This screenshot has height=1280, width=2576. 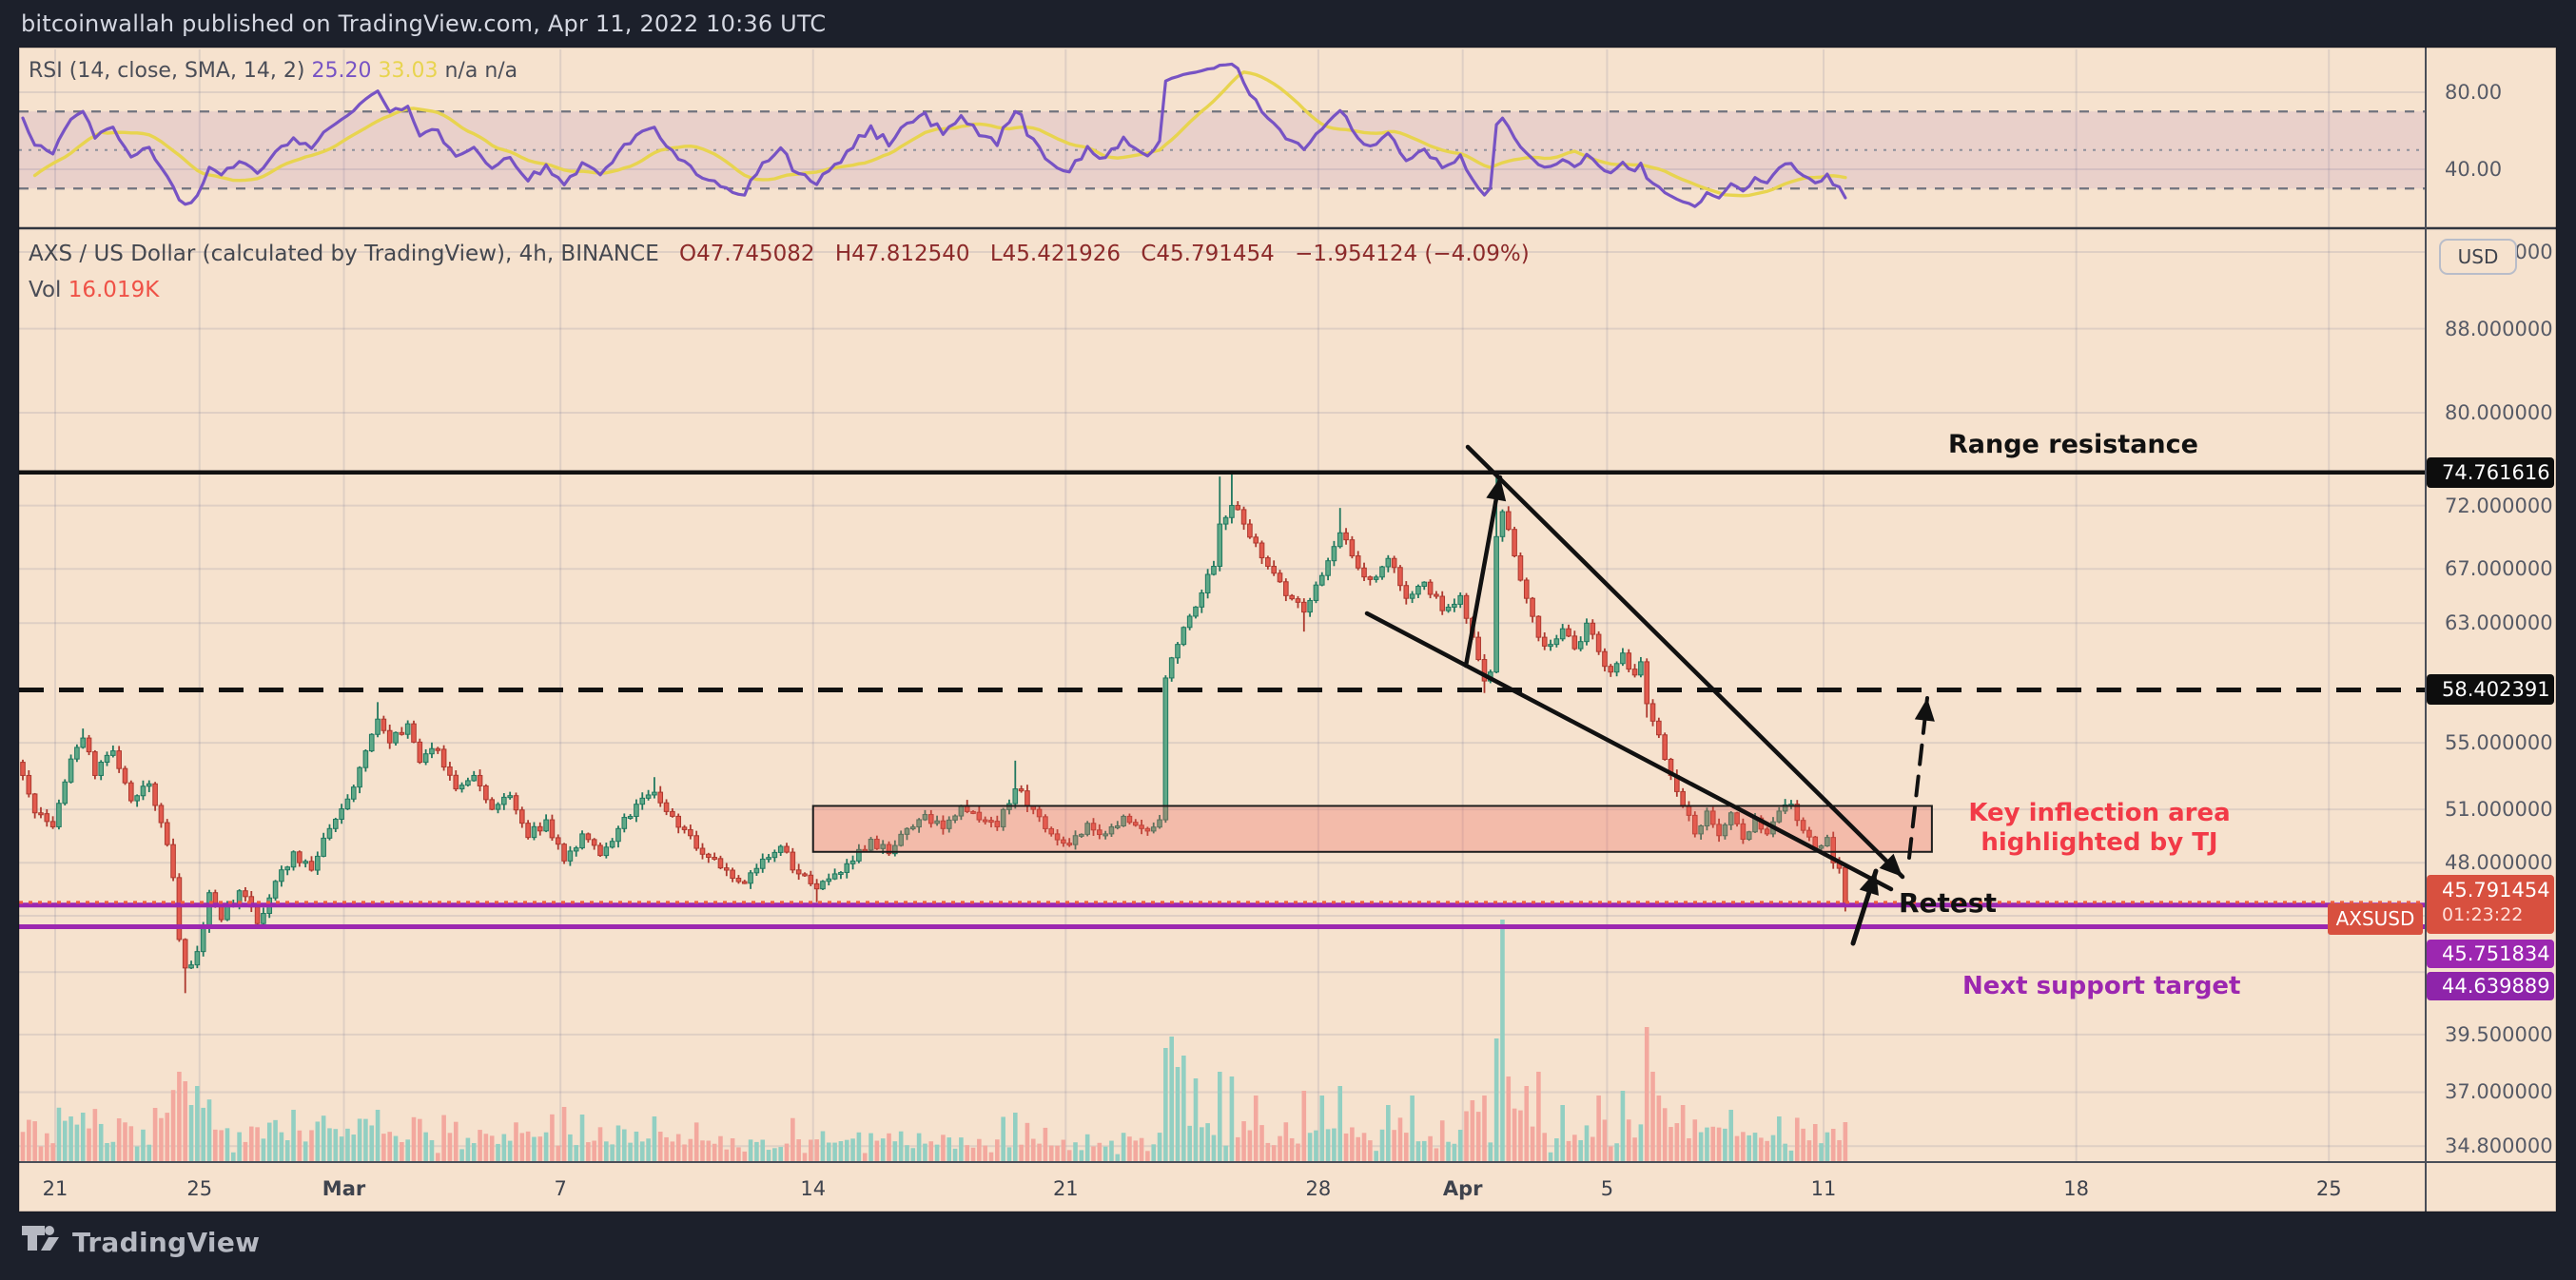 I want to click on vol-label: Vol, so click(x=46, y=290).